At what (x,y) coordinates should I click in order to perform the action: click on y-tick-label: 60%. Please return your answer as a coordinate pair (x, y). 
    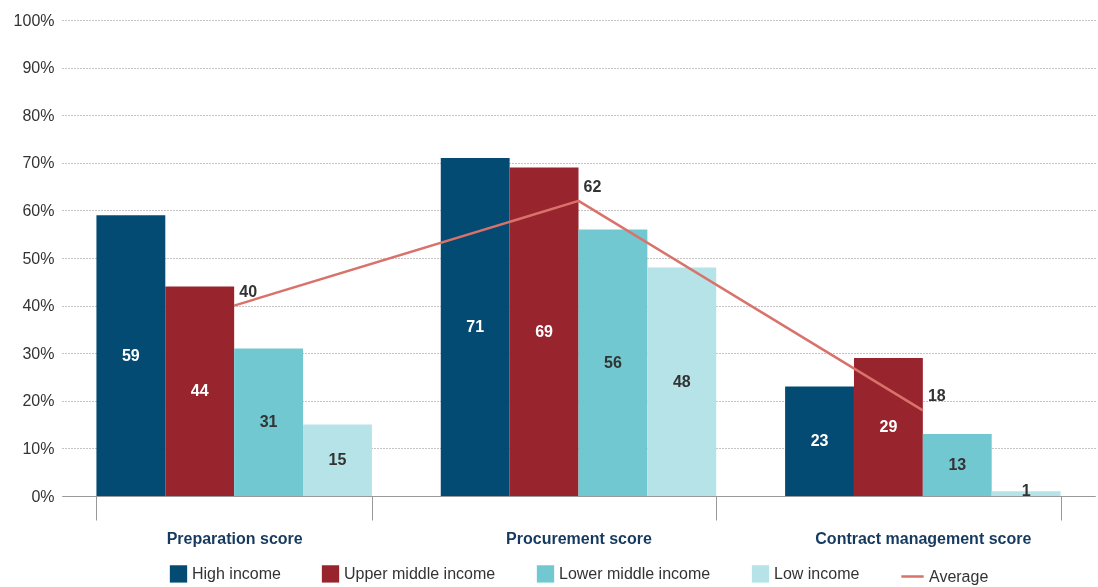
    Looking at the image, I should click on (38, 210).